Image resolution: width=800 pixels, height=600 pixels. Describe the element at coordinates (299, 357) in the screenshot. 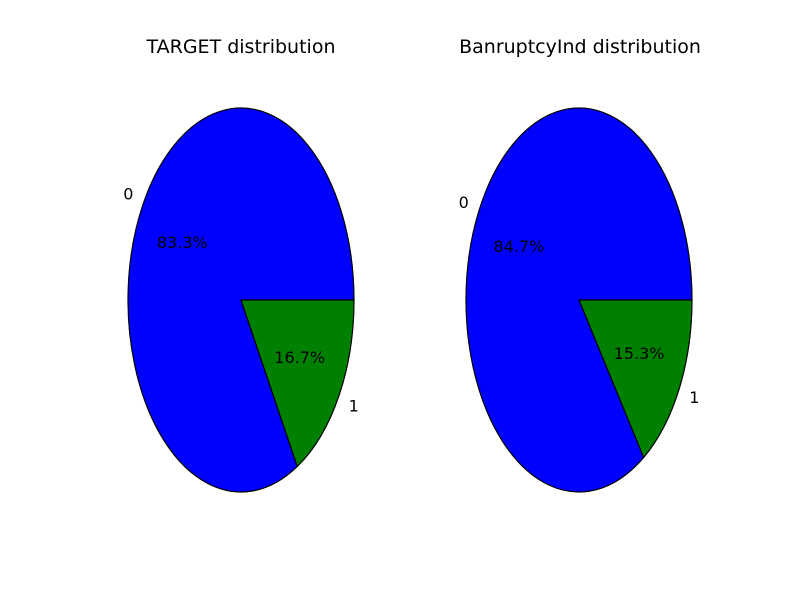

I see `slice-percent-label-target-1: 16.7%` at that location.